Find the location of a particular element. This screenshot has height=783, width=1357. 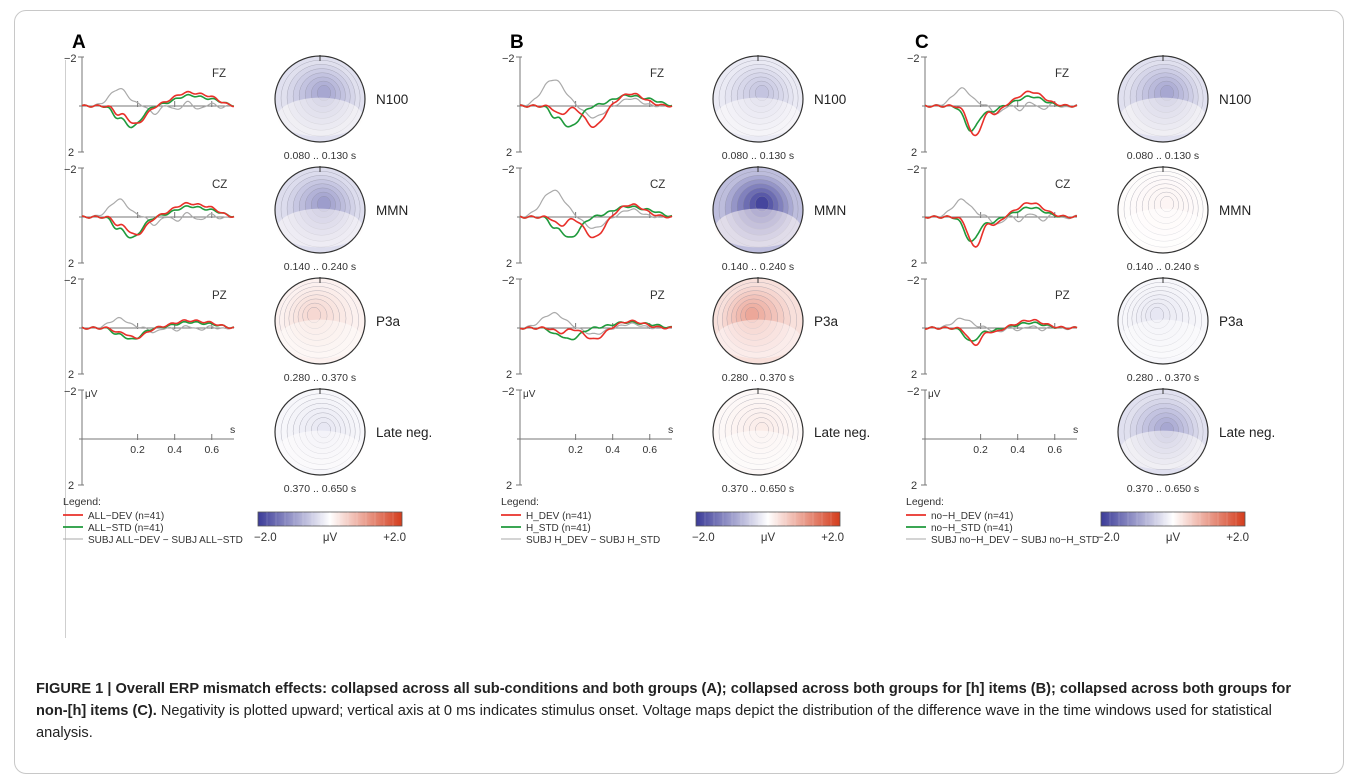

channel-label: CZ is located at coordinates (1062, 185).